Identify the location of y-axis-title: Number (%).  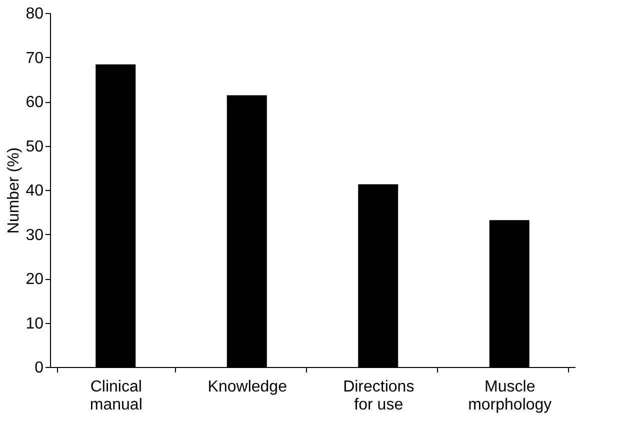
(14, 190).